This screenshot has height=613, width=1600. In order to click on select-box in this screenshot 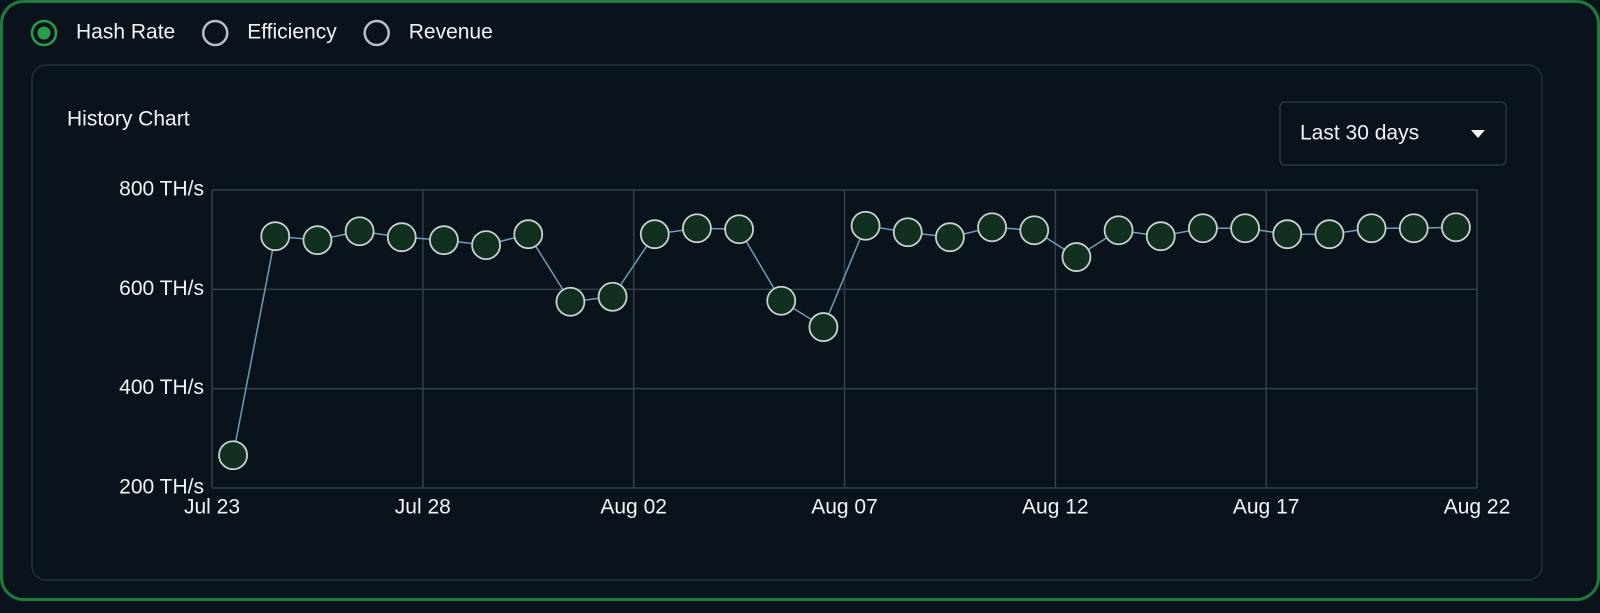, I will do `click(1393, 133)`.